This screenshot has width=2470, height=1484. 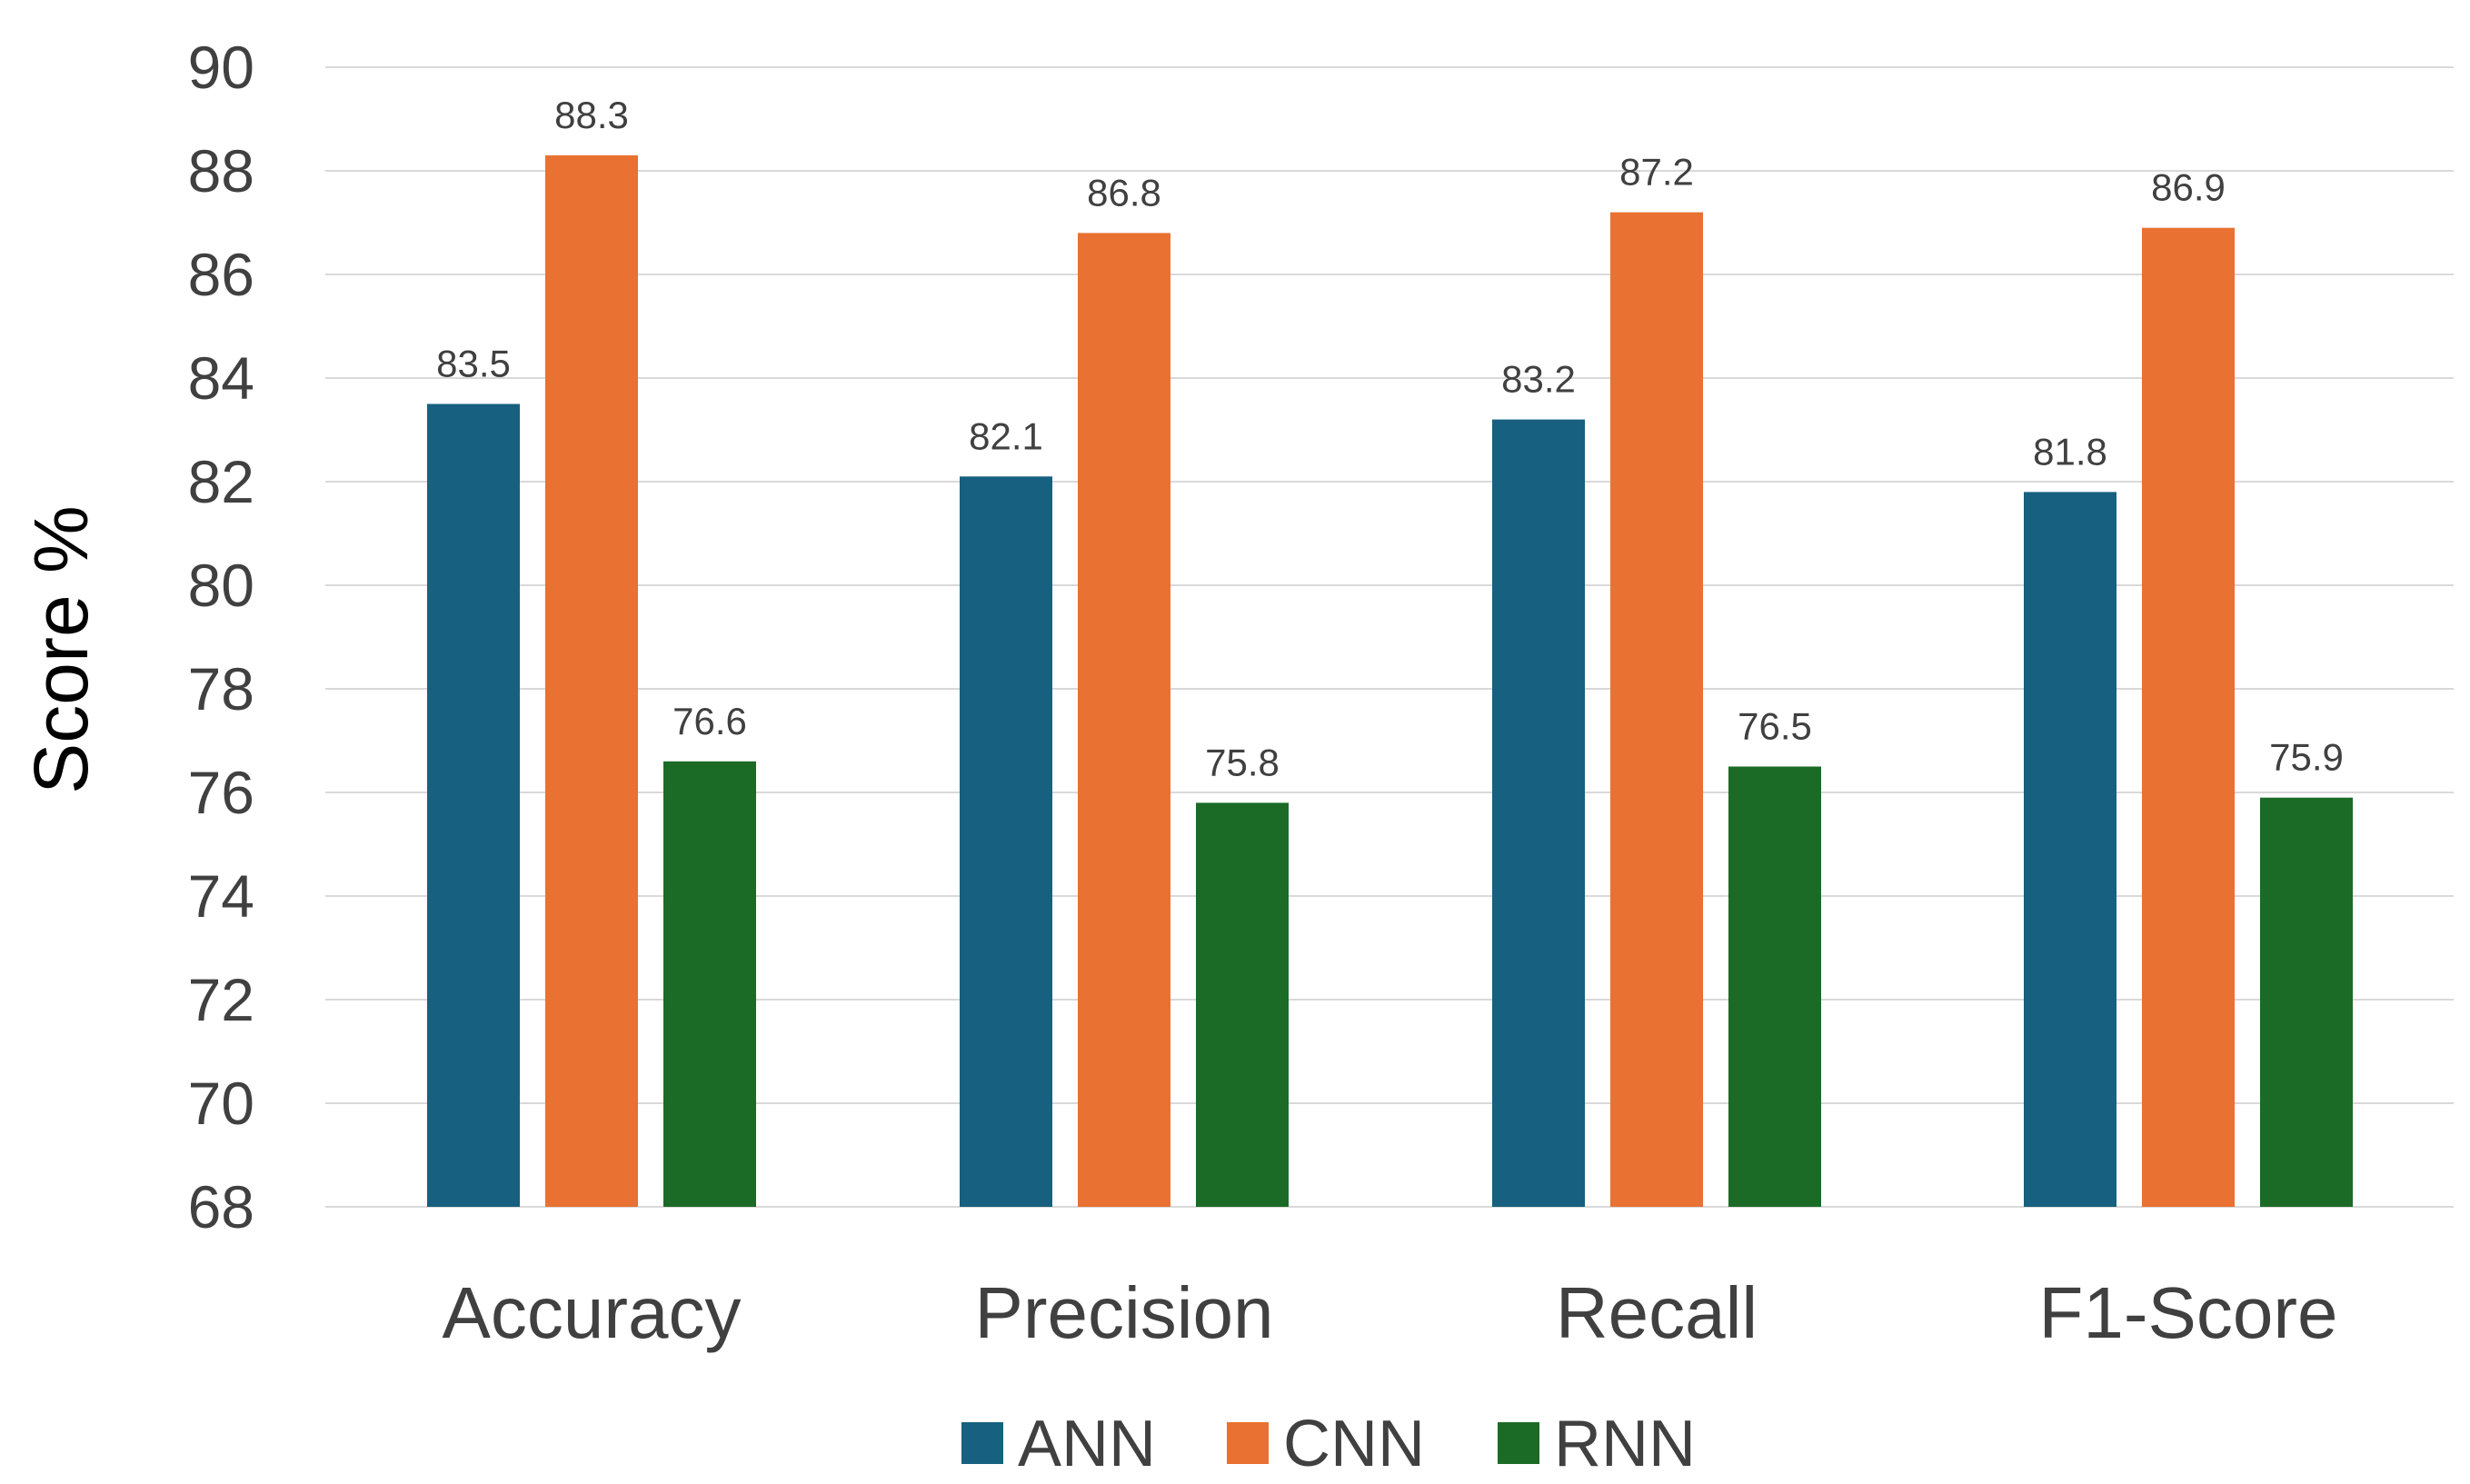 What do you see at coordinates (221, 378) in the screenshot?
I see `y-tick-label: 84` at bounding box center [221, 378].